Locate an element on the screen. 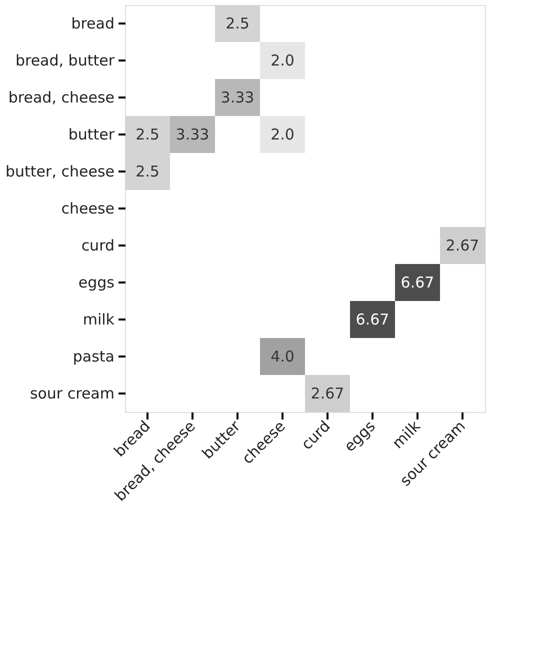 This screenshot has height=664, width=554. y-tick-label: cheese is located at coordinates (87, 209).